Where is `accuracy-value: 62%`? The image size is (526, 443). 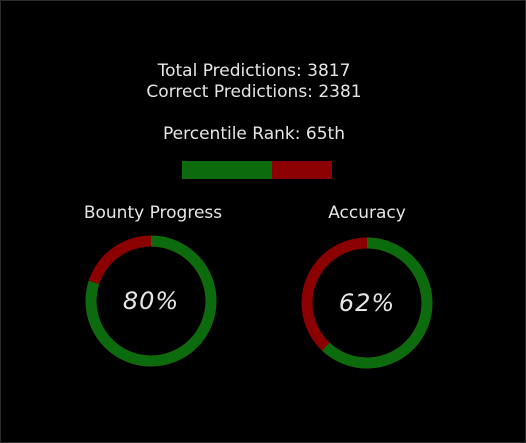 accuracy-value: 62% is located at coordinates (367, 303).